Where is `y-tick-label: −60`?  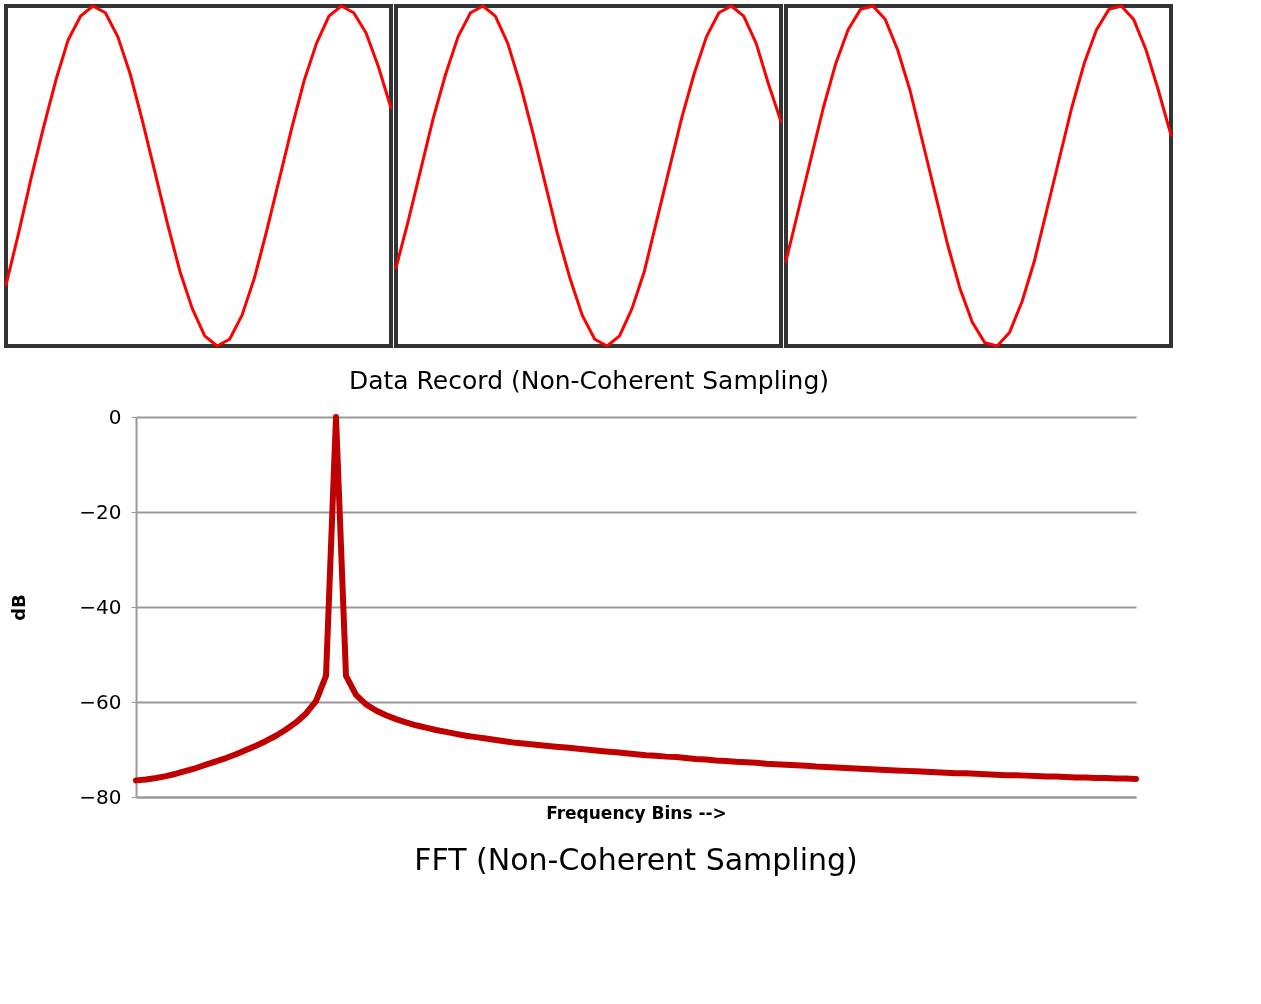
y-tick-label: −60 is located at coordinates (100, 701).